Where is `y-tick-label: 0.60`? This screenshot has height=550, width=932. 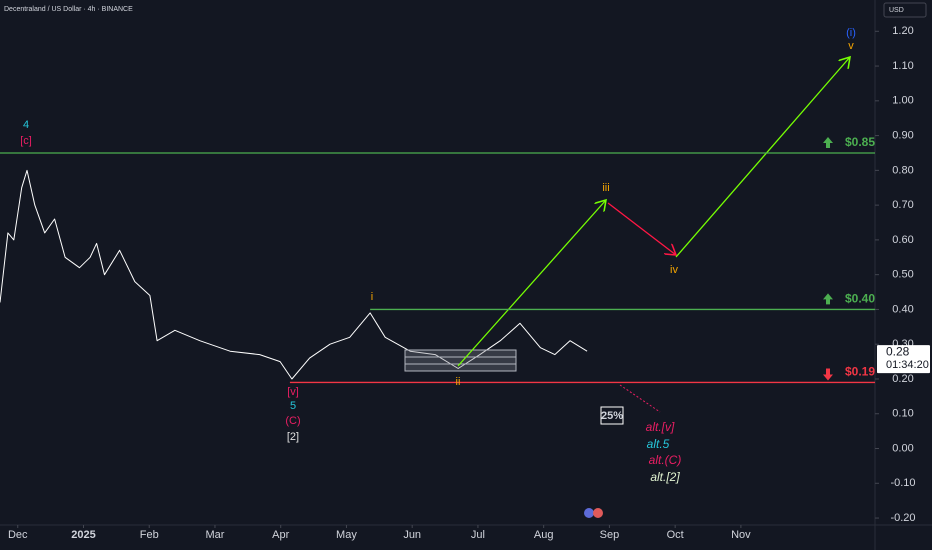
y-tick-label: 0.60 is located at coordinates (902, 240).